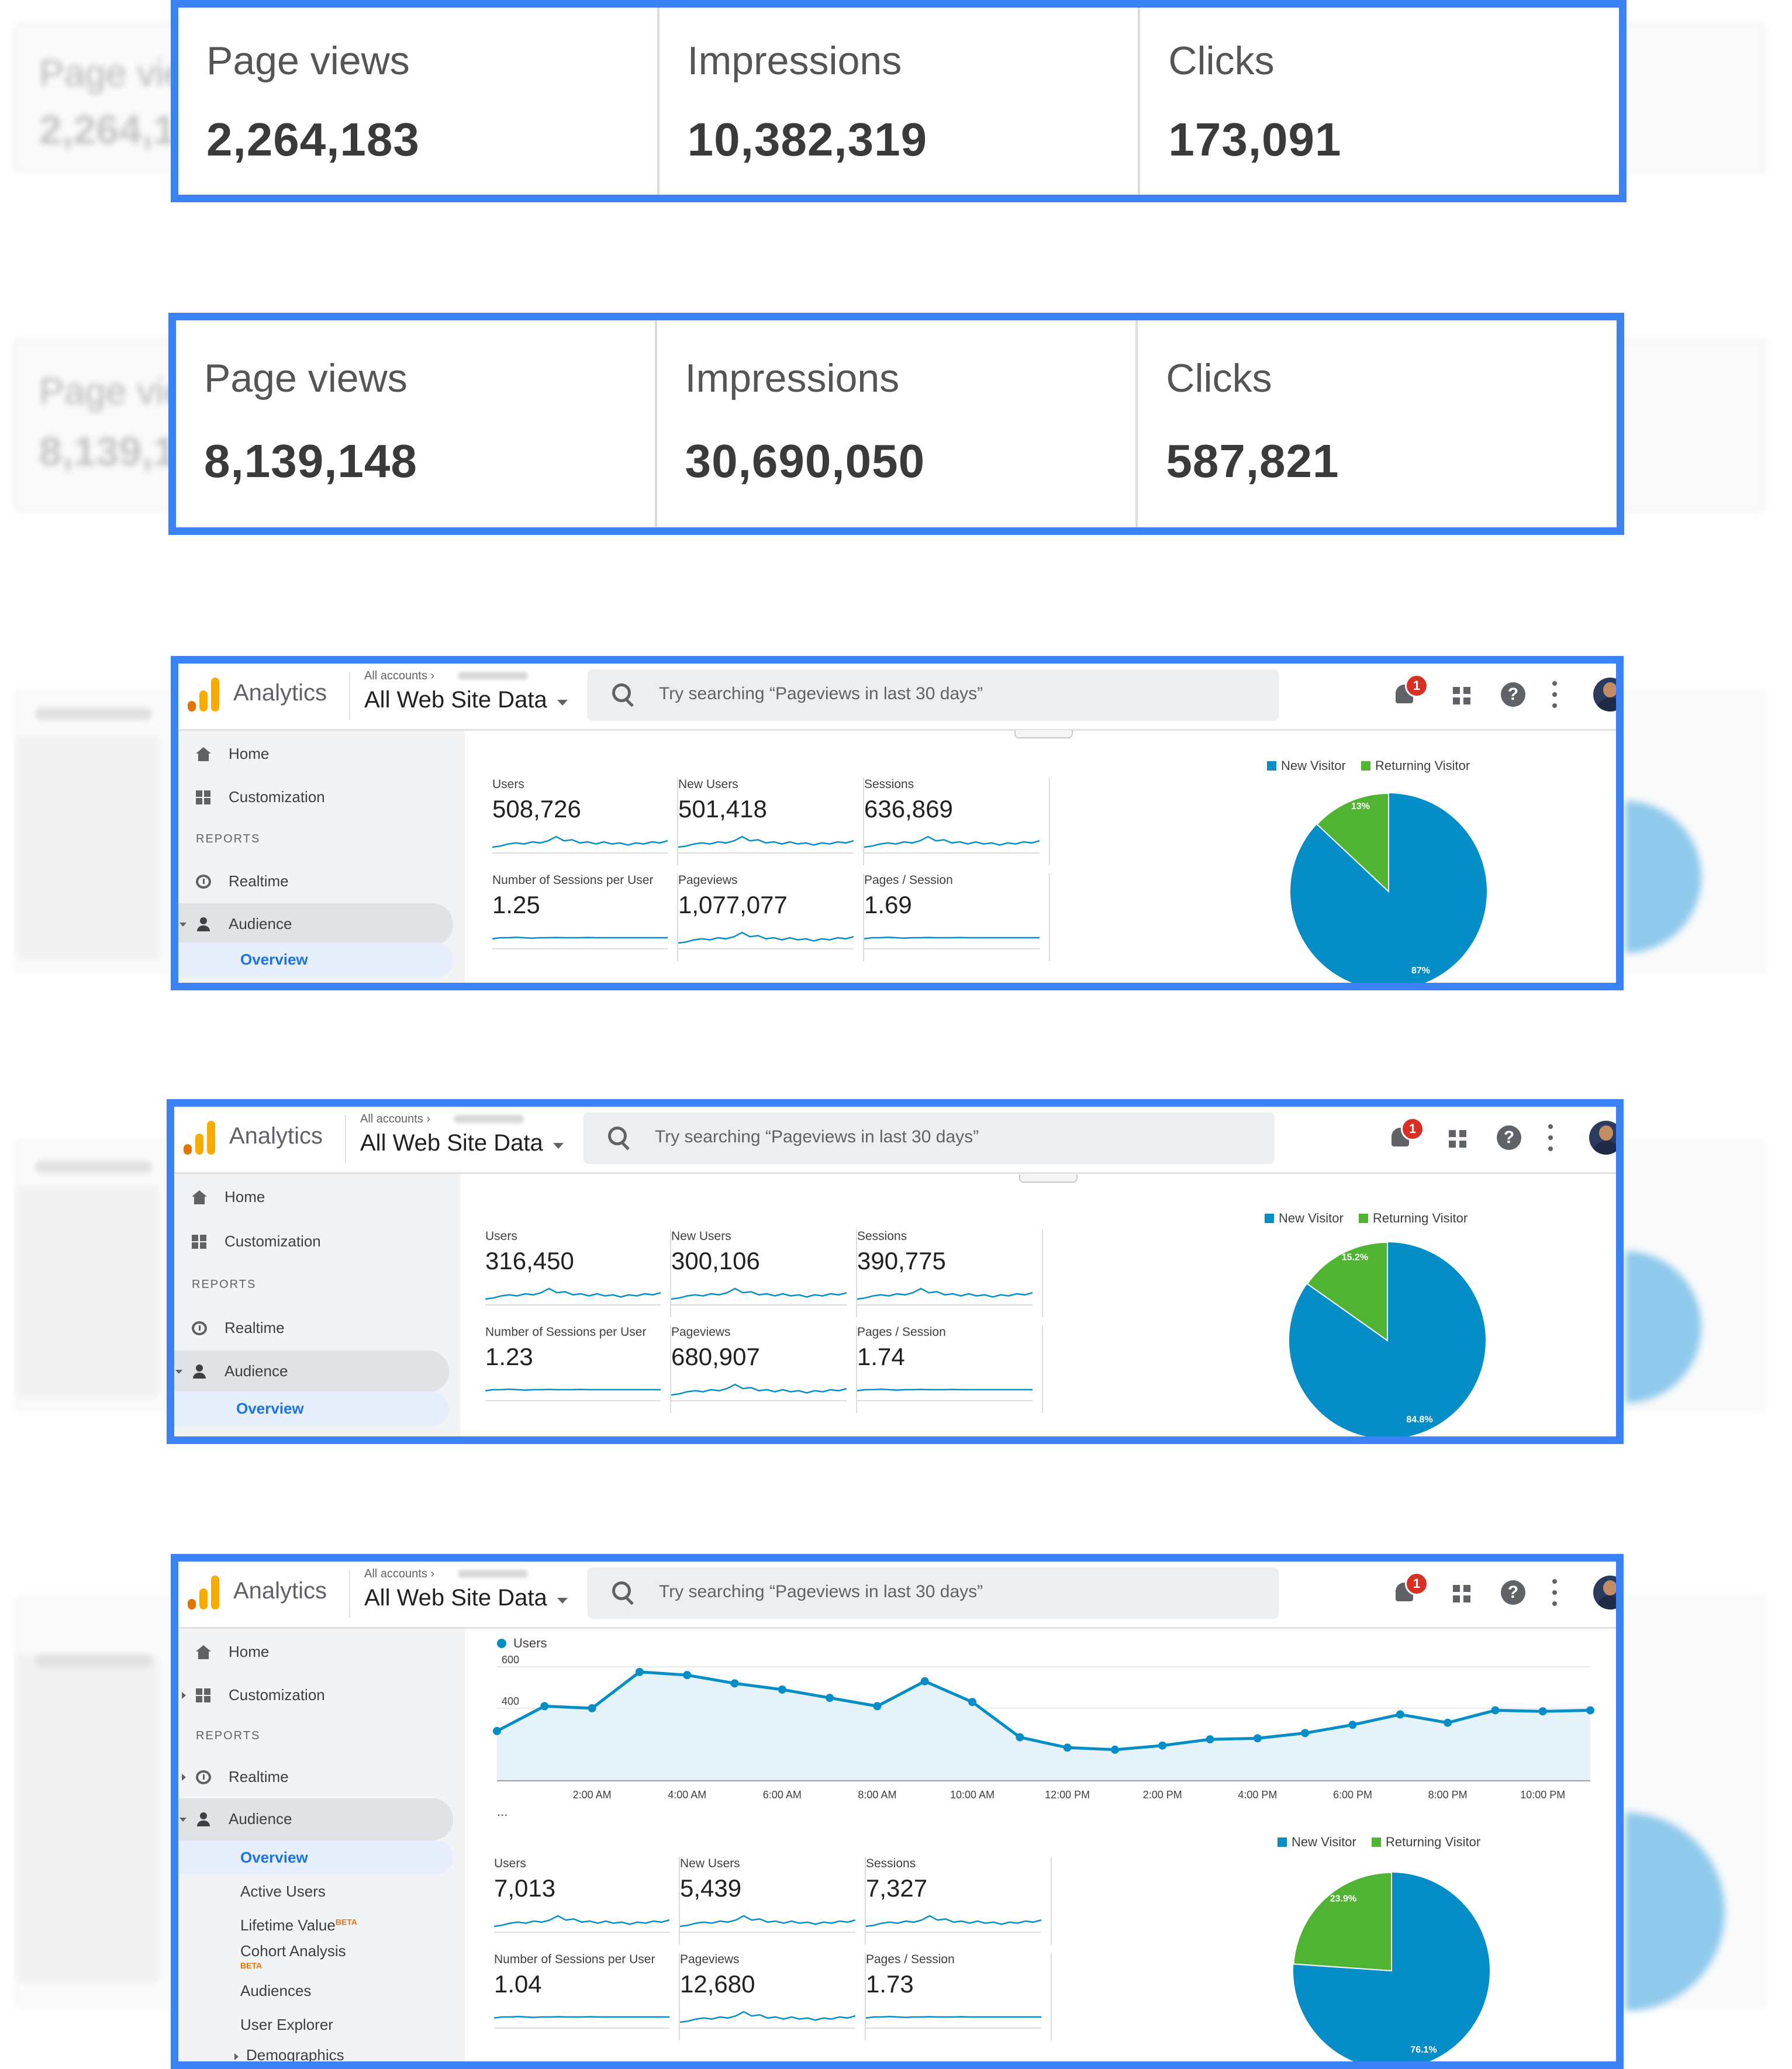  What do you see at coordinates (957, 825) in the screenshot?
I see `metric-sessions: Sessions 636,869` at bounding box center [957, 825].